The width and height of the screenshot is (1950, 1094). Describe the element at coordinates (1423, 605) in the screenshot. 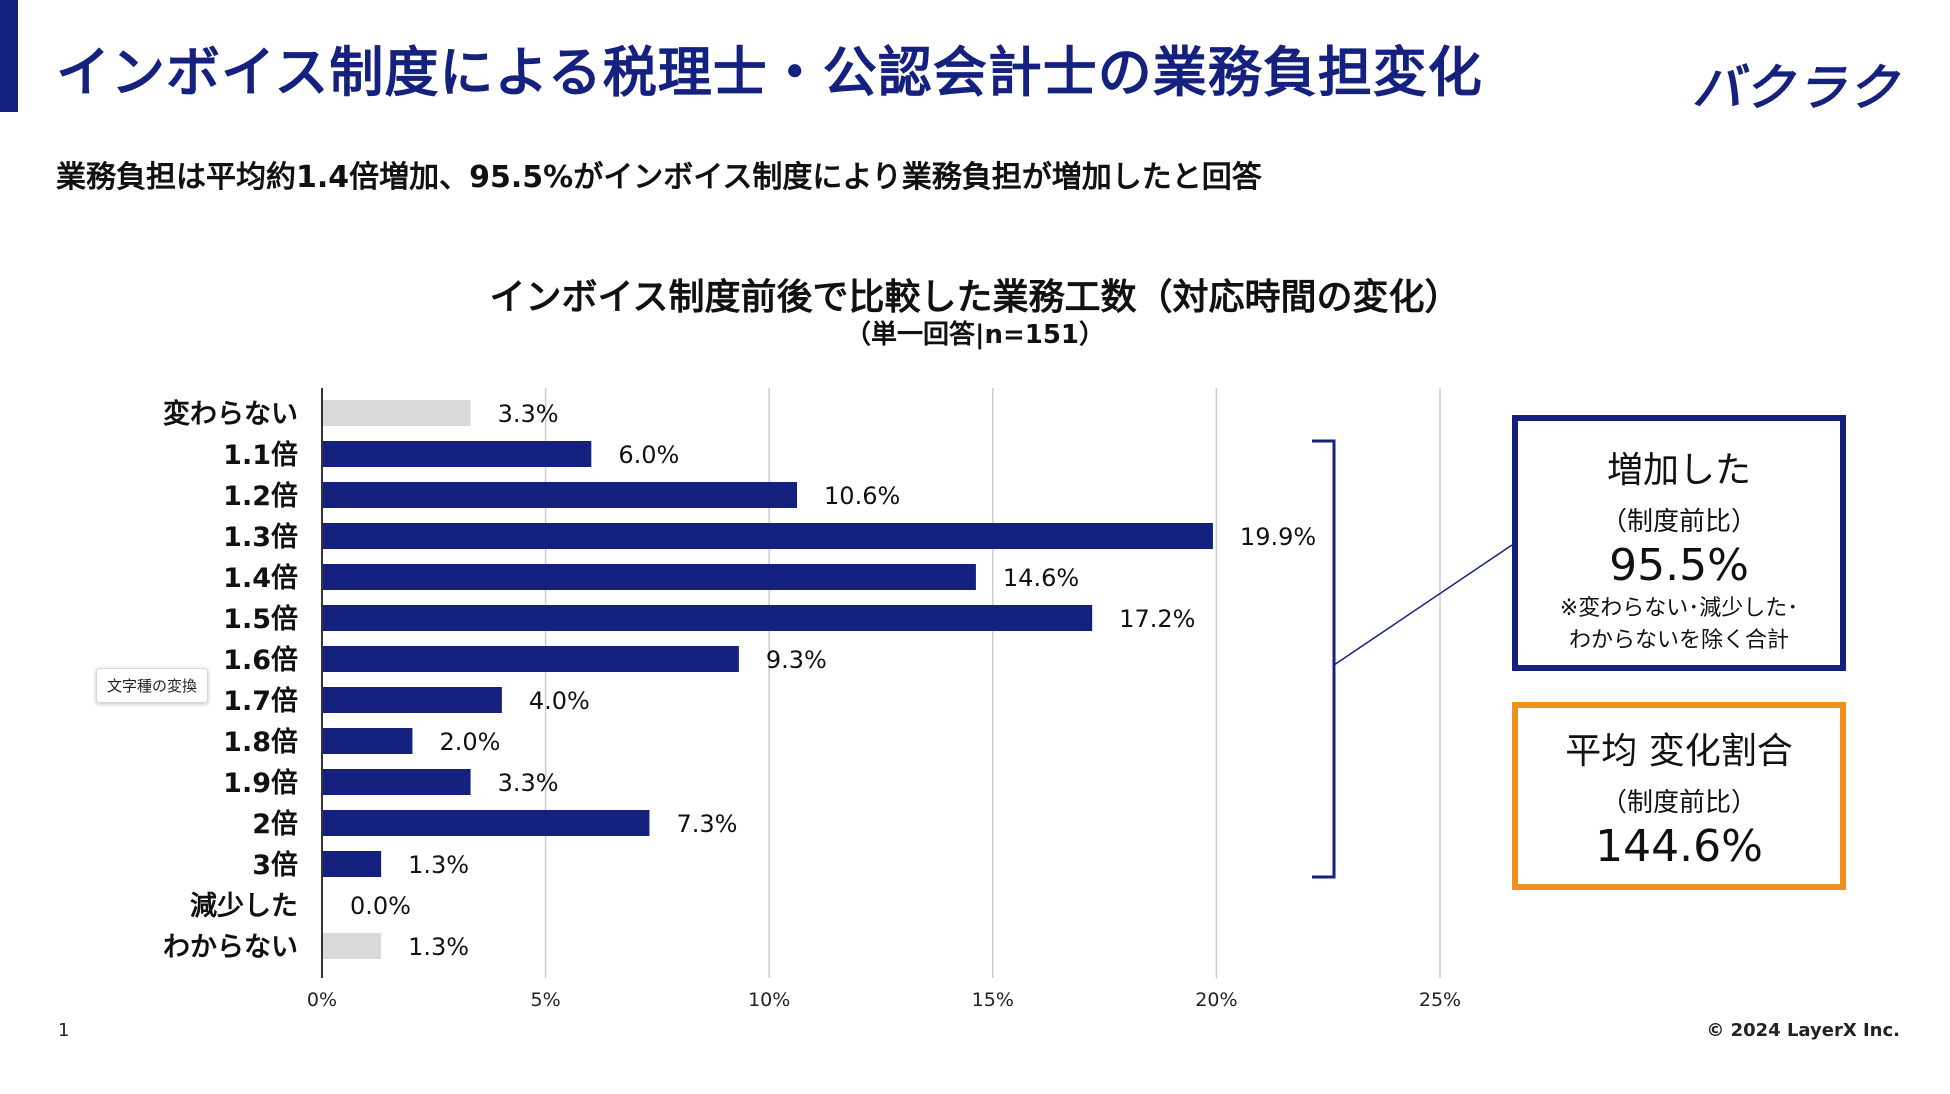

I see `bracket-connector` at that location.